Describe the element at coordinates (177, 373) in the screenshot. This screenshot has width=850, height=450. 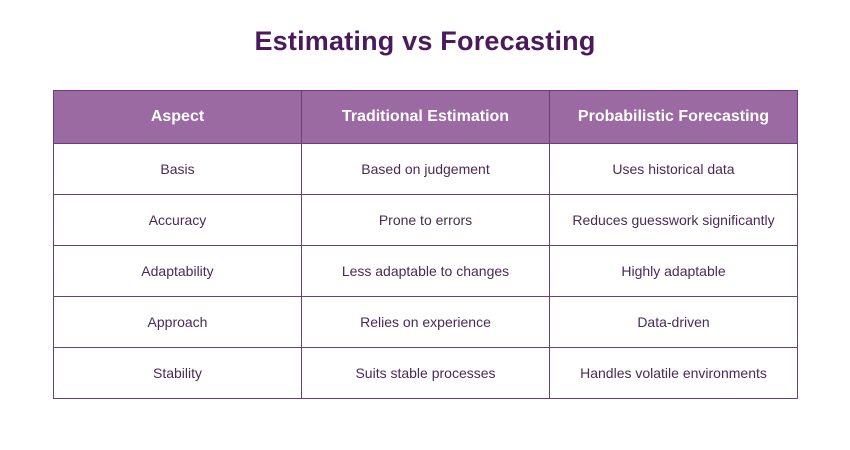
I see `row-aspect-cell: Stability` at that location.